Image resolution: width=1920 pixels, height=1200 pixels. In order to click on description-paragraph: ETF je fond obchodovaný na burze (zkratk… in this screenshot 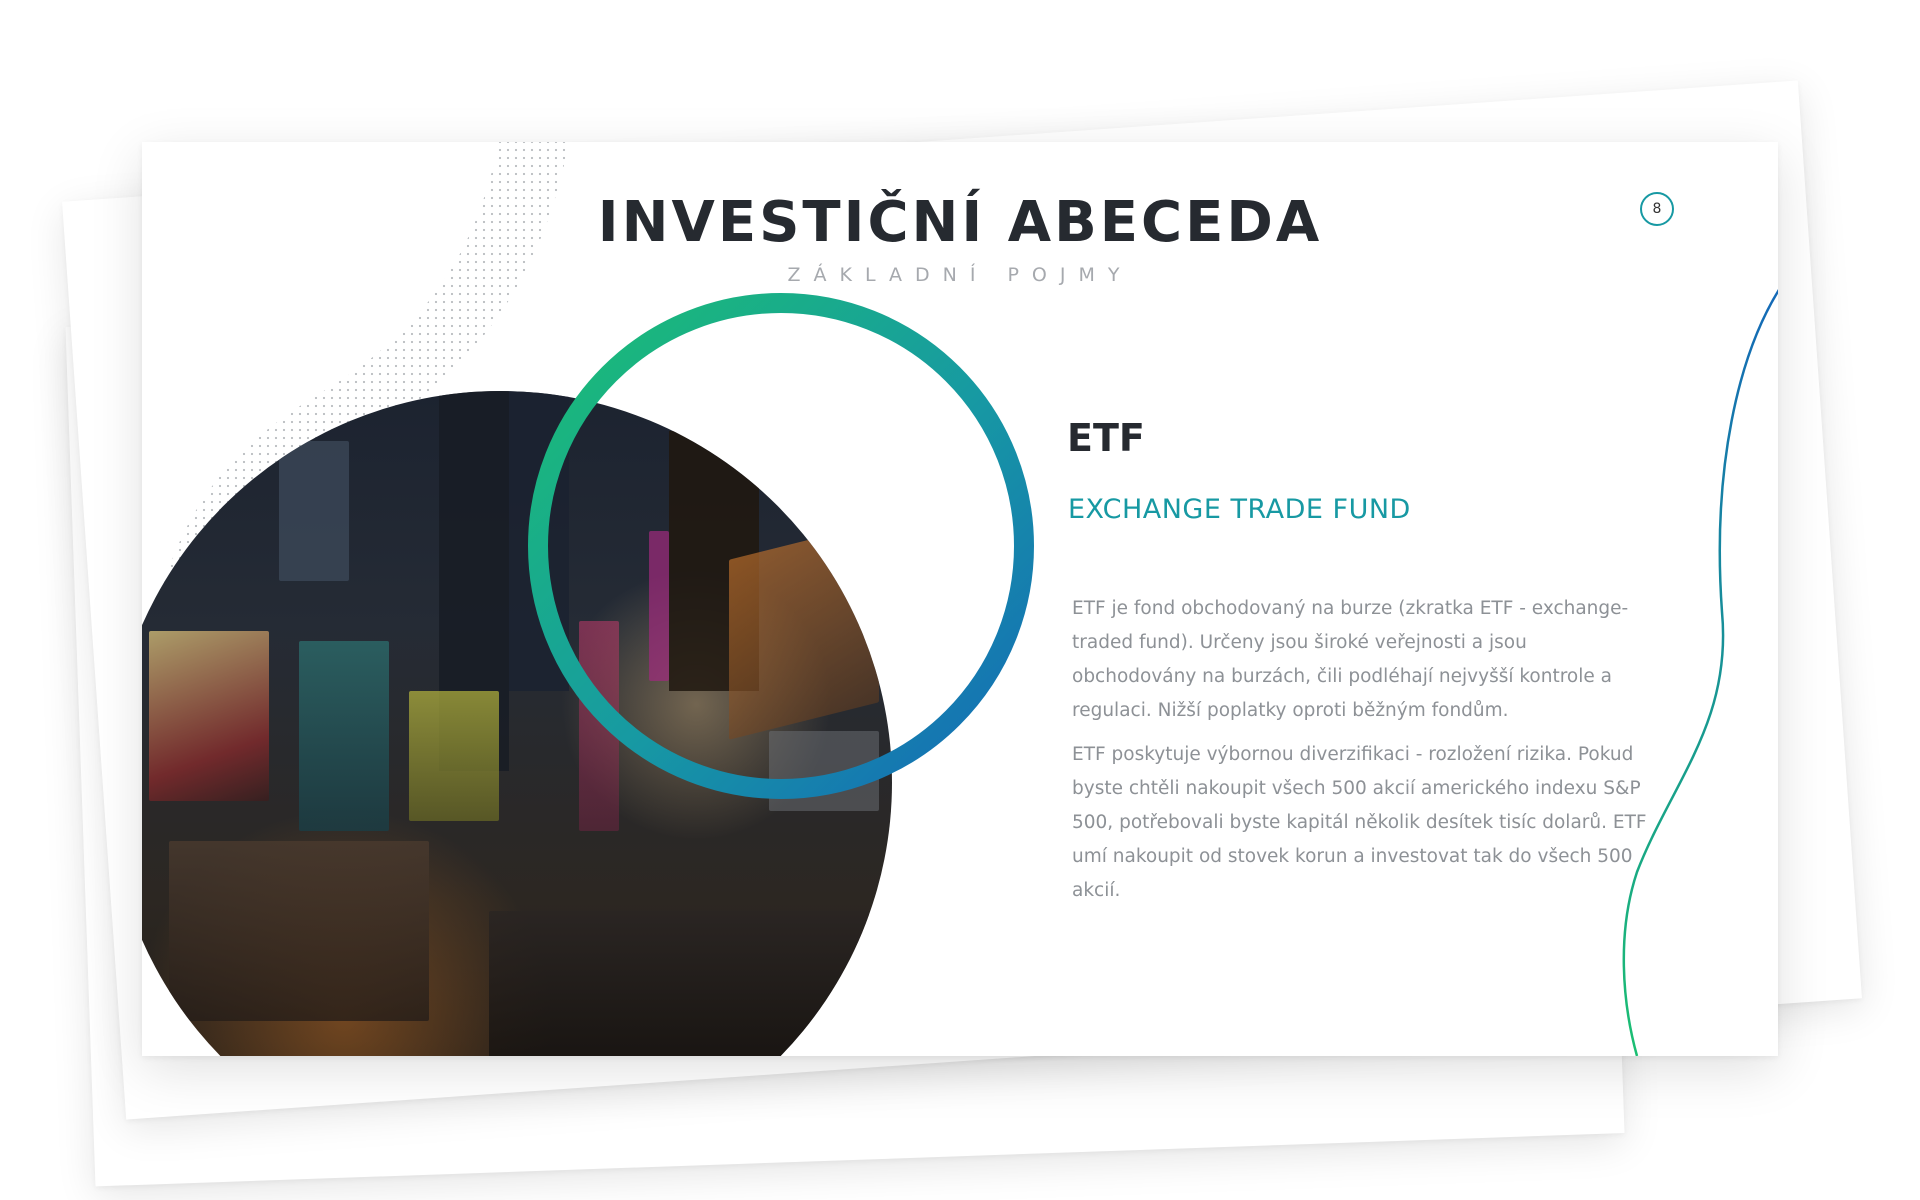, I will do `click(1350, 659)`.